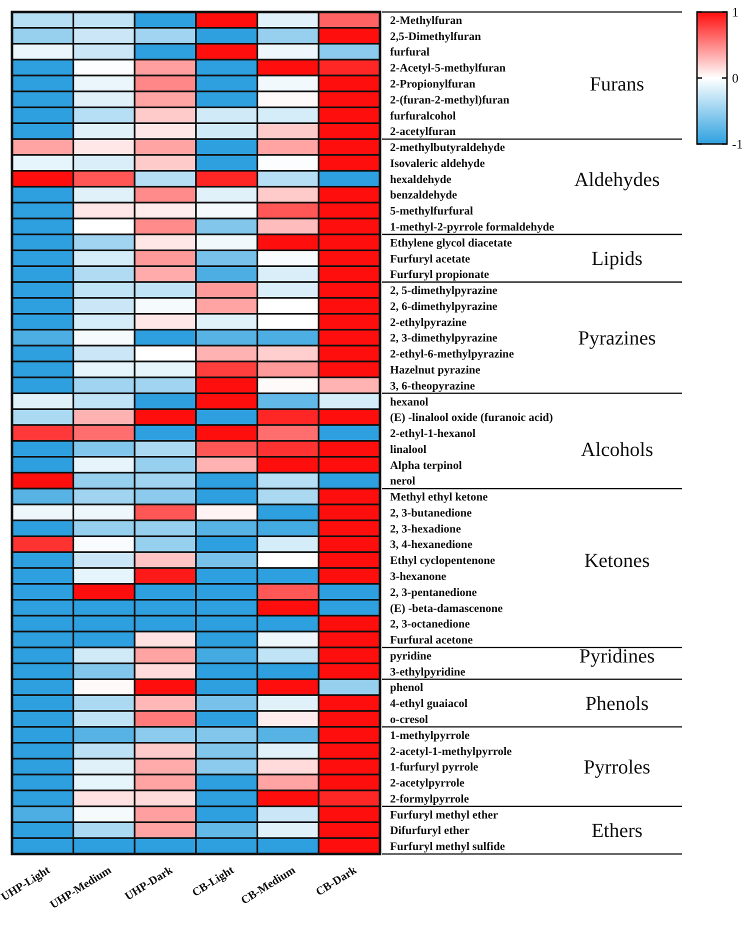 This screenshot has width=748, height=936. I want to click on y2-tick-label: Lipids, so click(617, 259).